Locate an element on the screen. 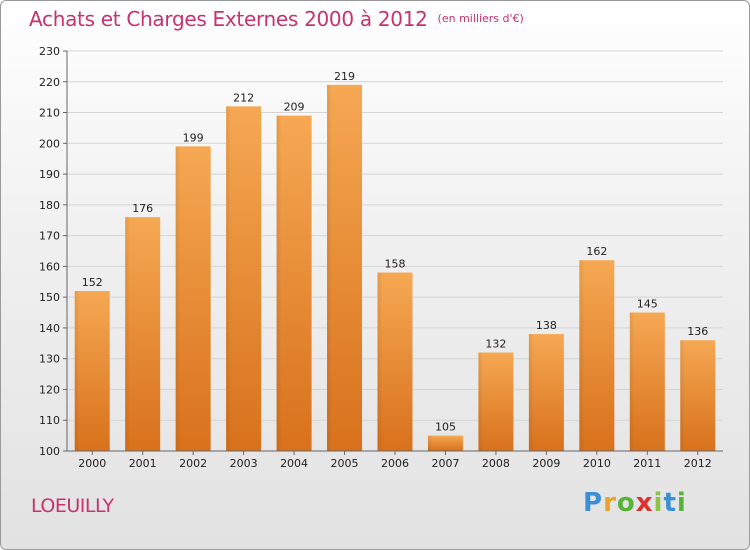 This screenshot has width=750, height=550. data-label: 152 is located at coordinates (92, 282).